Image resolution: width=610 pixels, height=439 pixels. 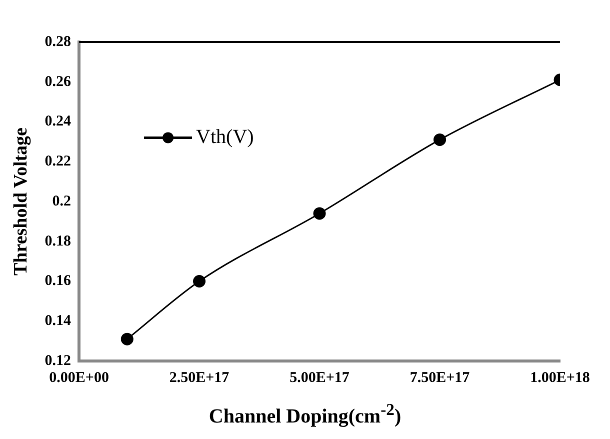 I want to click on y-tick-label: 0.12, so click(x=58, y=360).